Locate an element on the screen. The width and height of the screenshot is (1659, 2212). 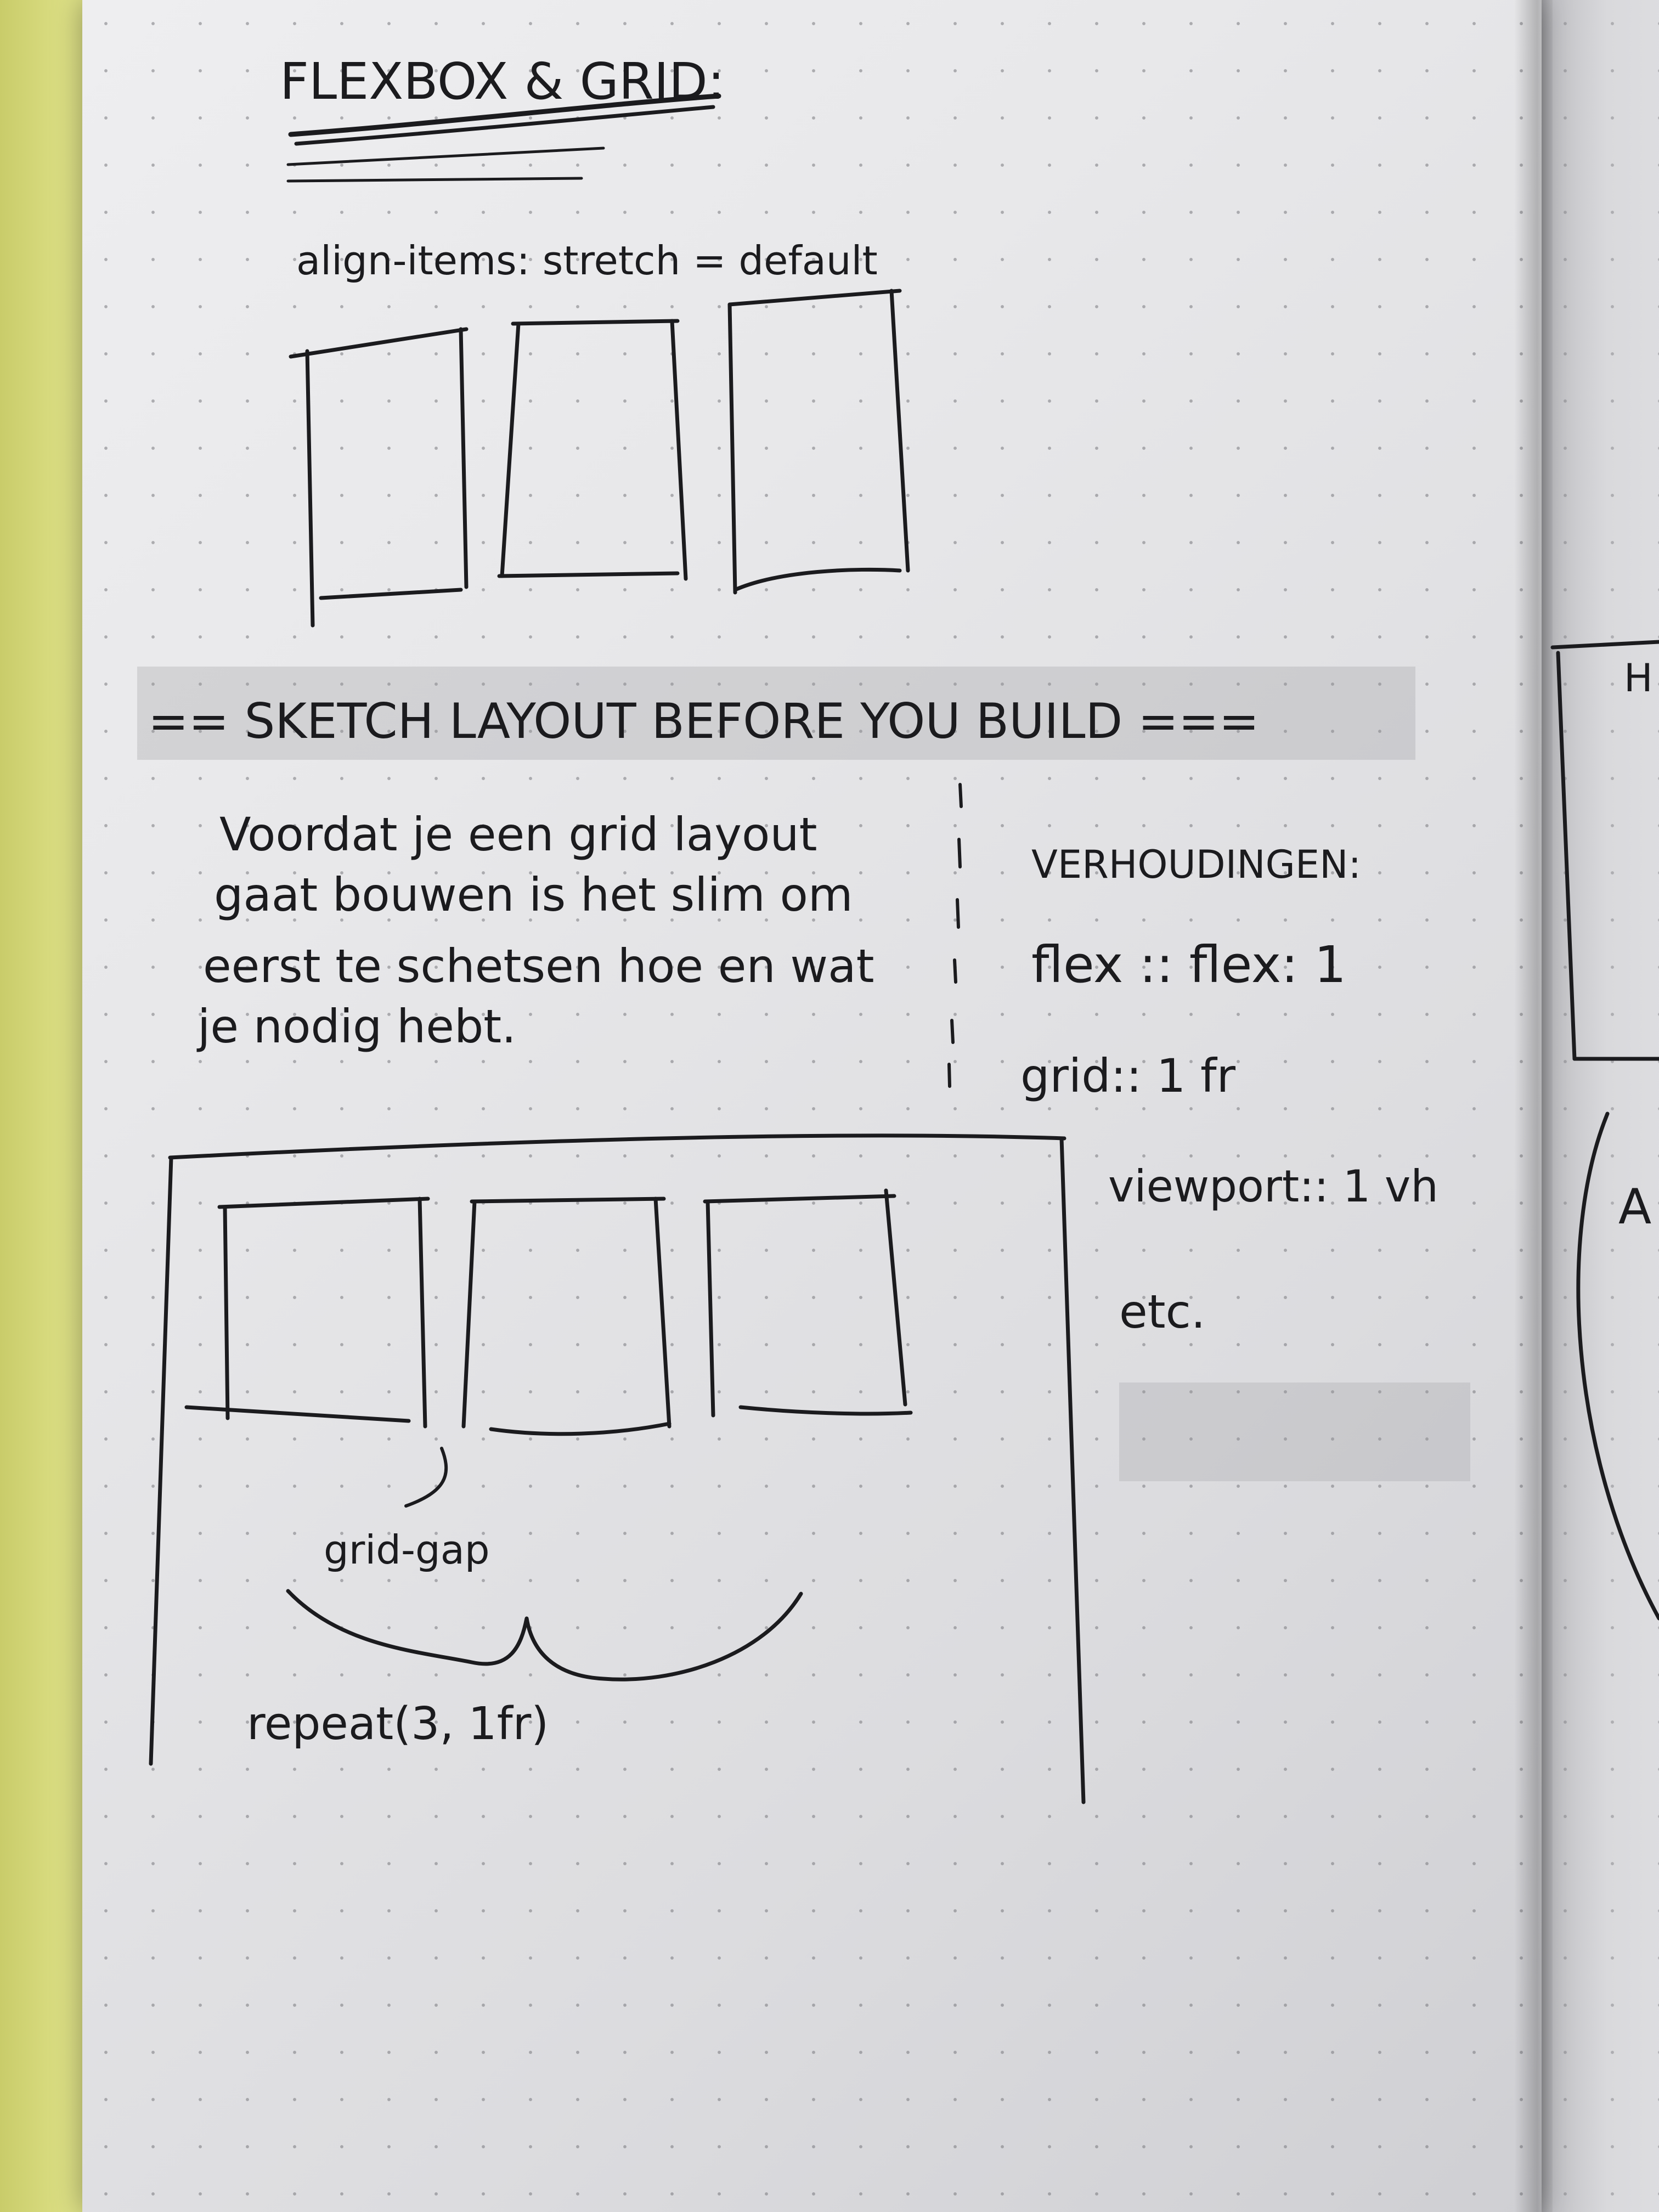
repeat-label: repeat(3, 1fr) is located at coordinates (398, 1724).